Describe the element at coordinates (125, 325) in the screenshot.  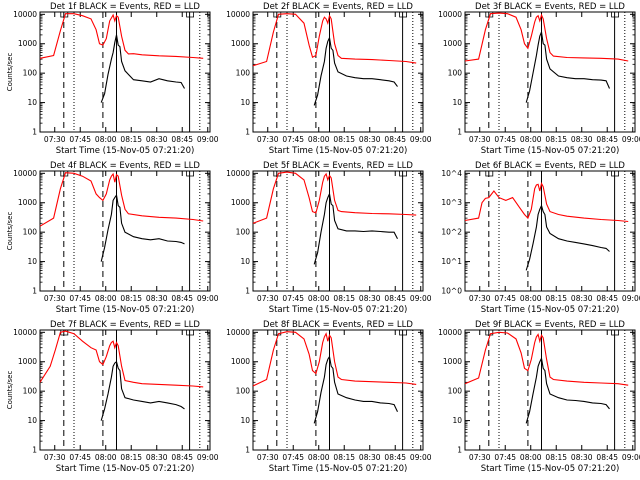
I see `panel-title: Det 7f BLACK = Events, RED = LLD` at that location.